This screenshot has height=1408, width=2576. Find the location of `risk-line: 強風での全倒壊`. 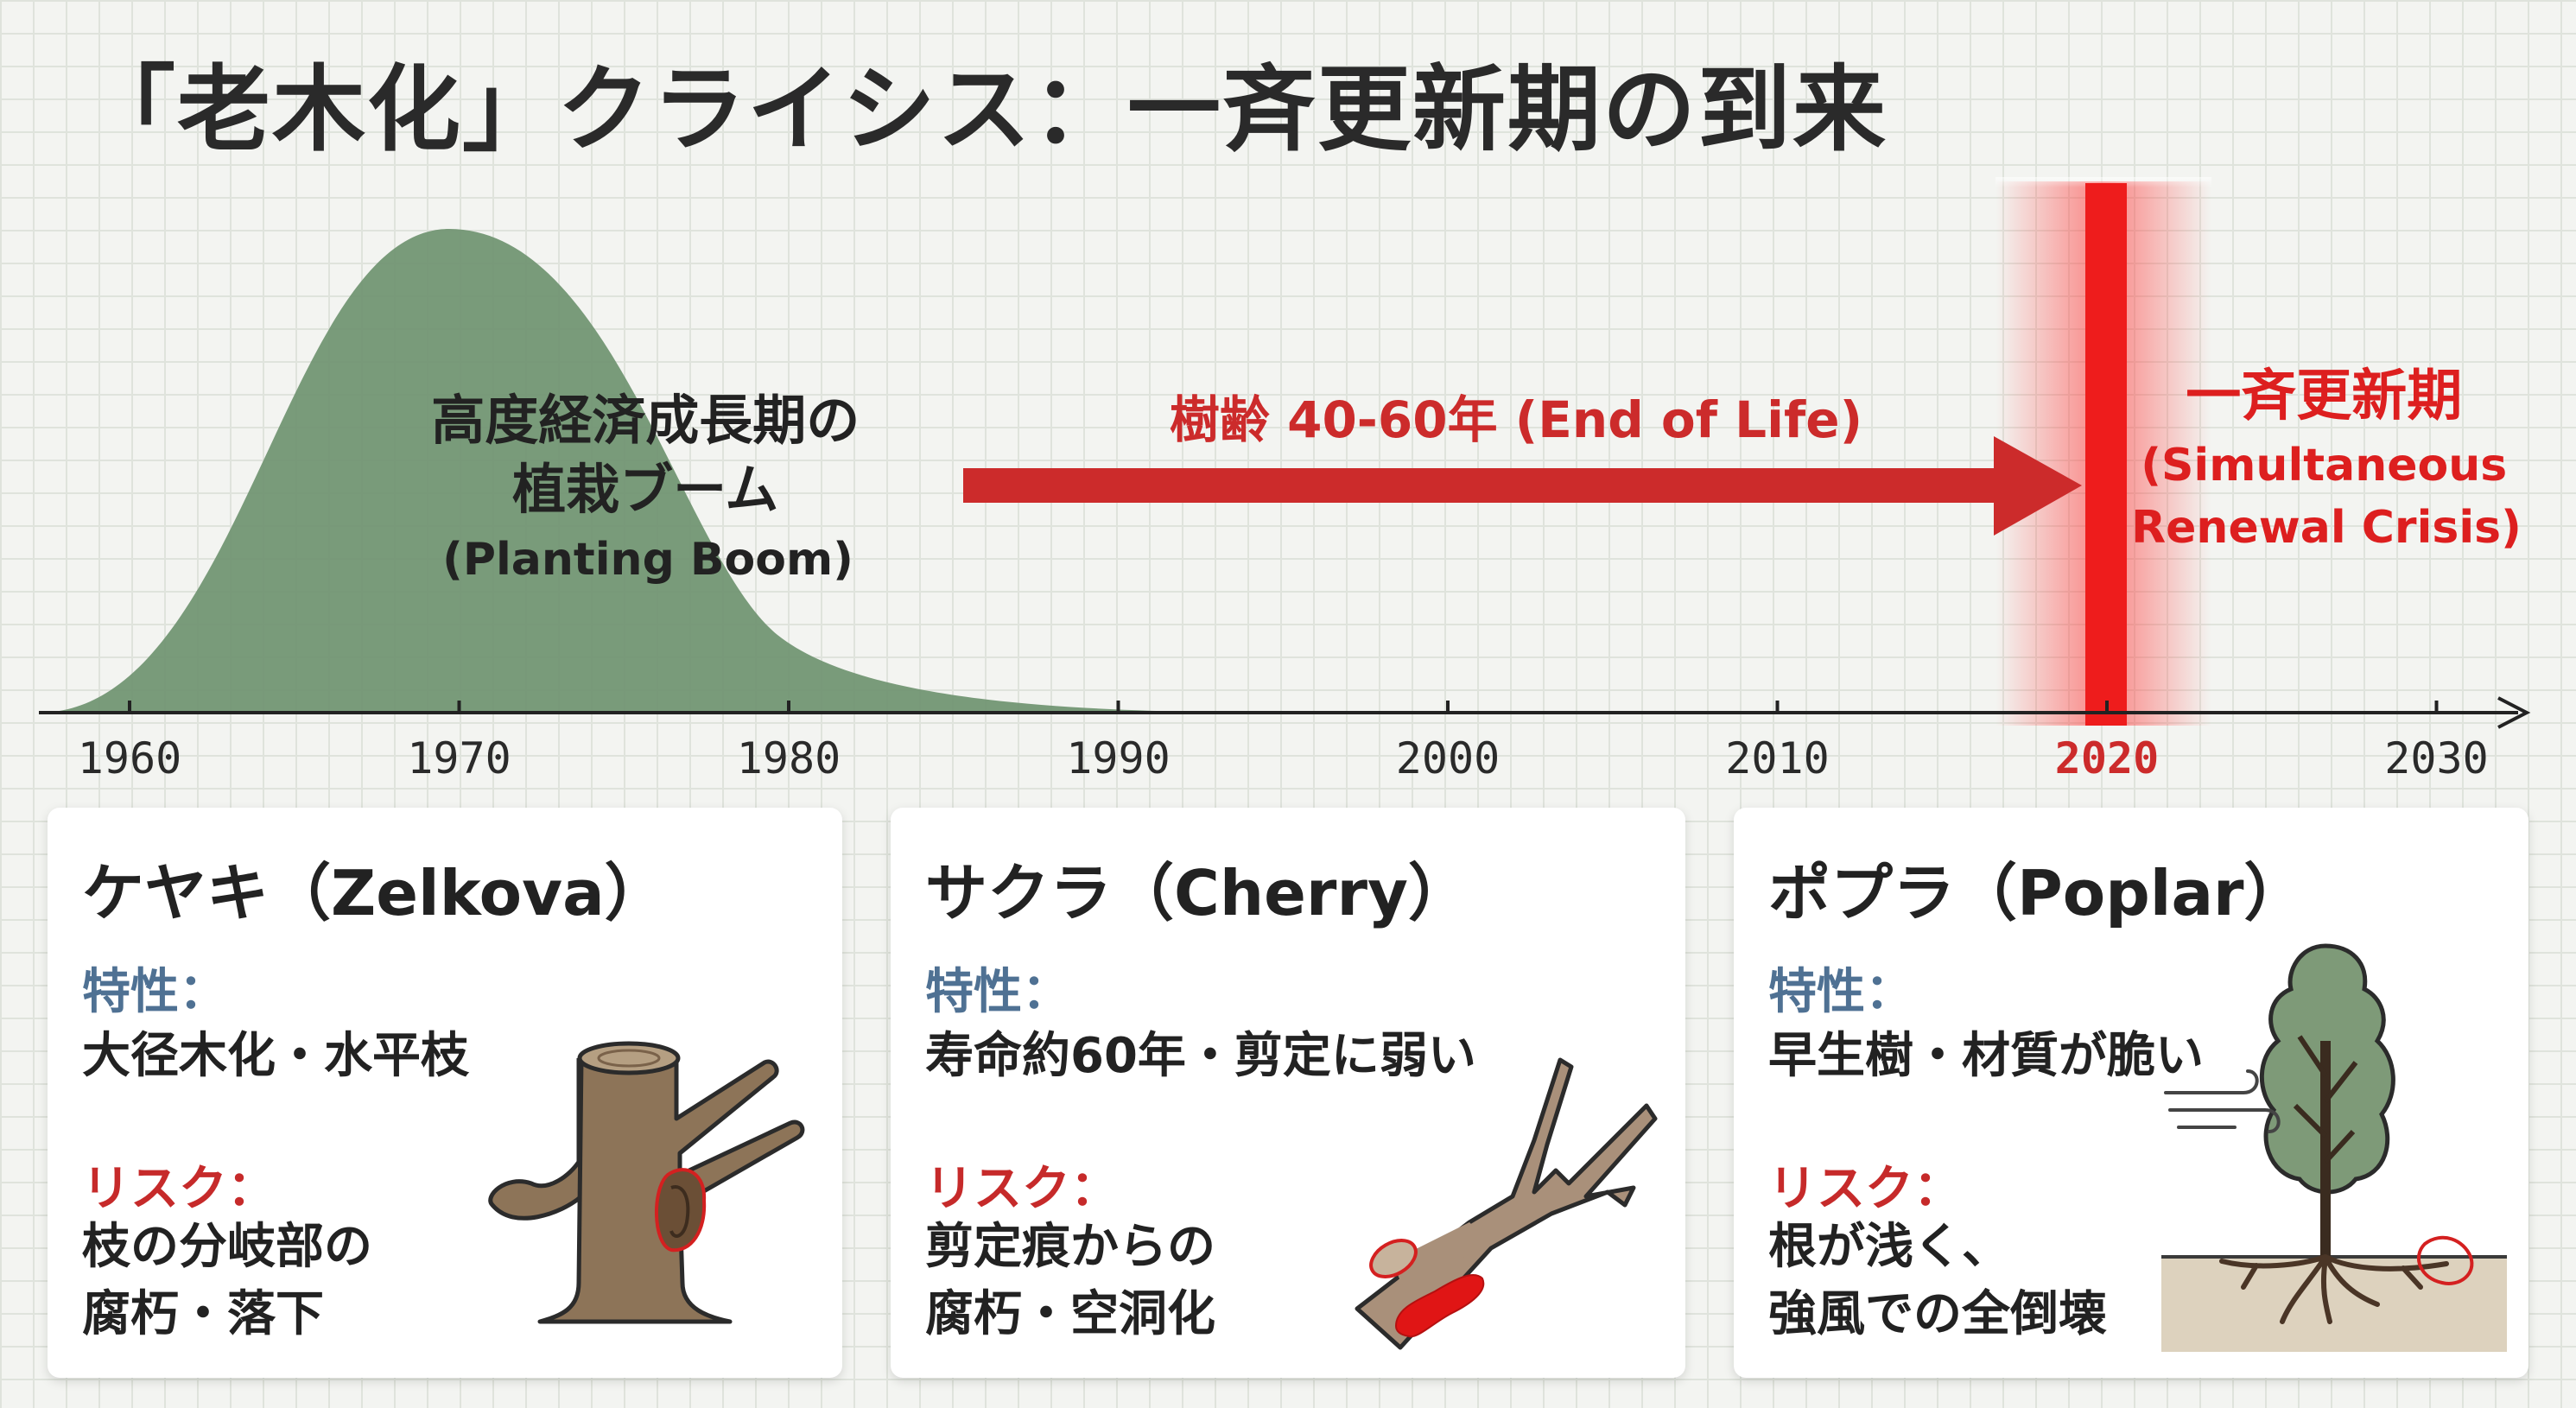

risk-line: 強風での全倒壊 is located at coordinates (1937, 1314).